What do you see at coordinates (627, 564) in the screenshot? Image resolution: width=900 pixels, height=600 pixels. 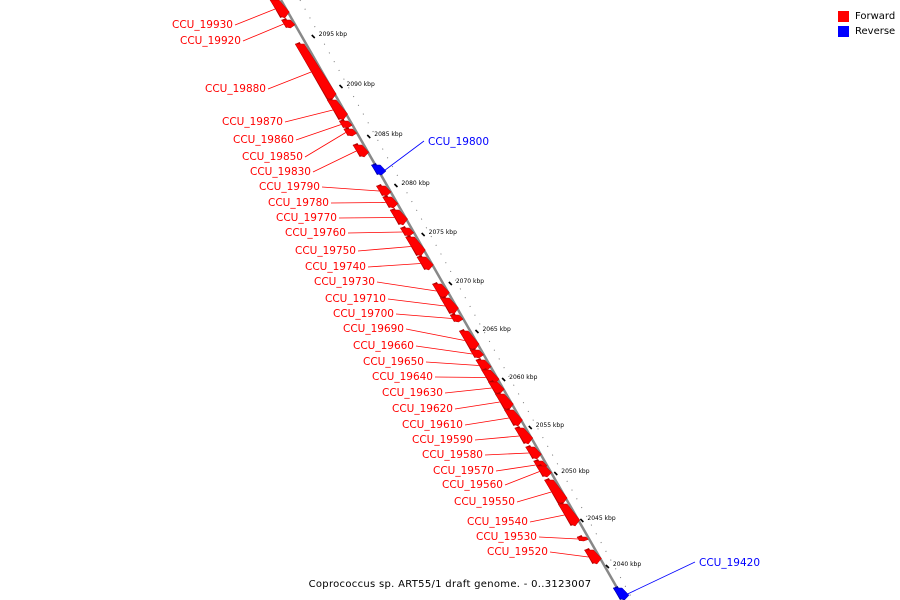 I see `tick-label: 2040 kbp` at bounding box center [627, 564].